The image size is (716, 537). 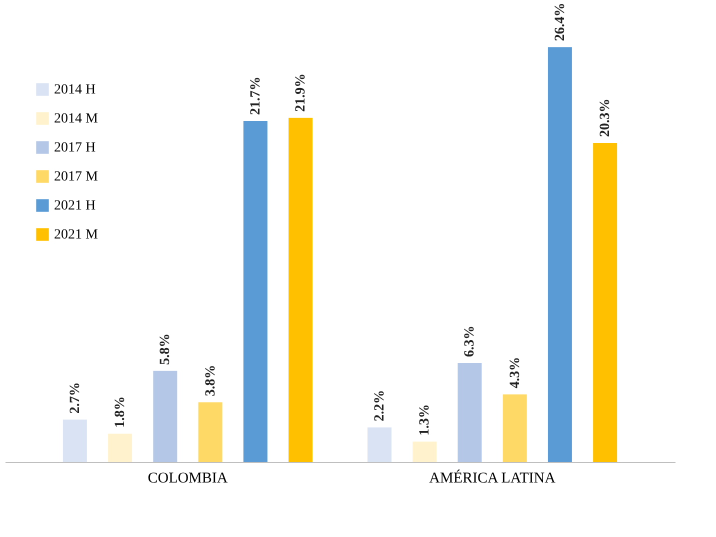 What do you see at coordinates (606, 117) in the screenshot?
I see `data-label: 20.3%` at bounding box center [606, 117].